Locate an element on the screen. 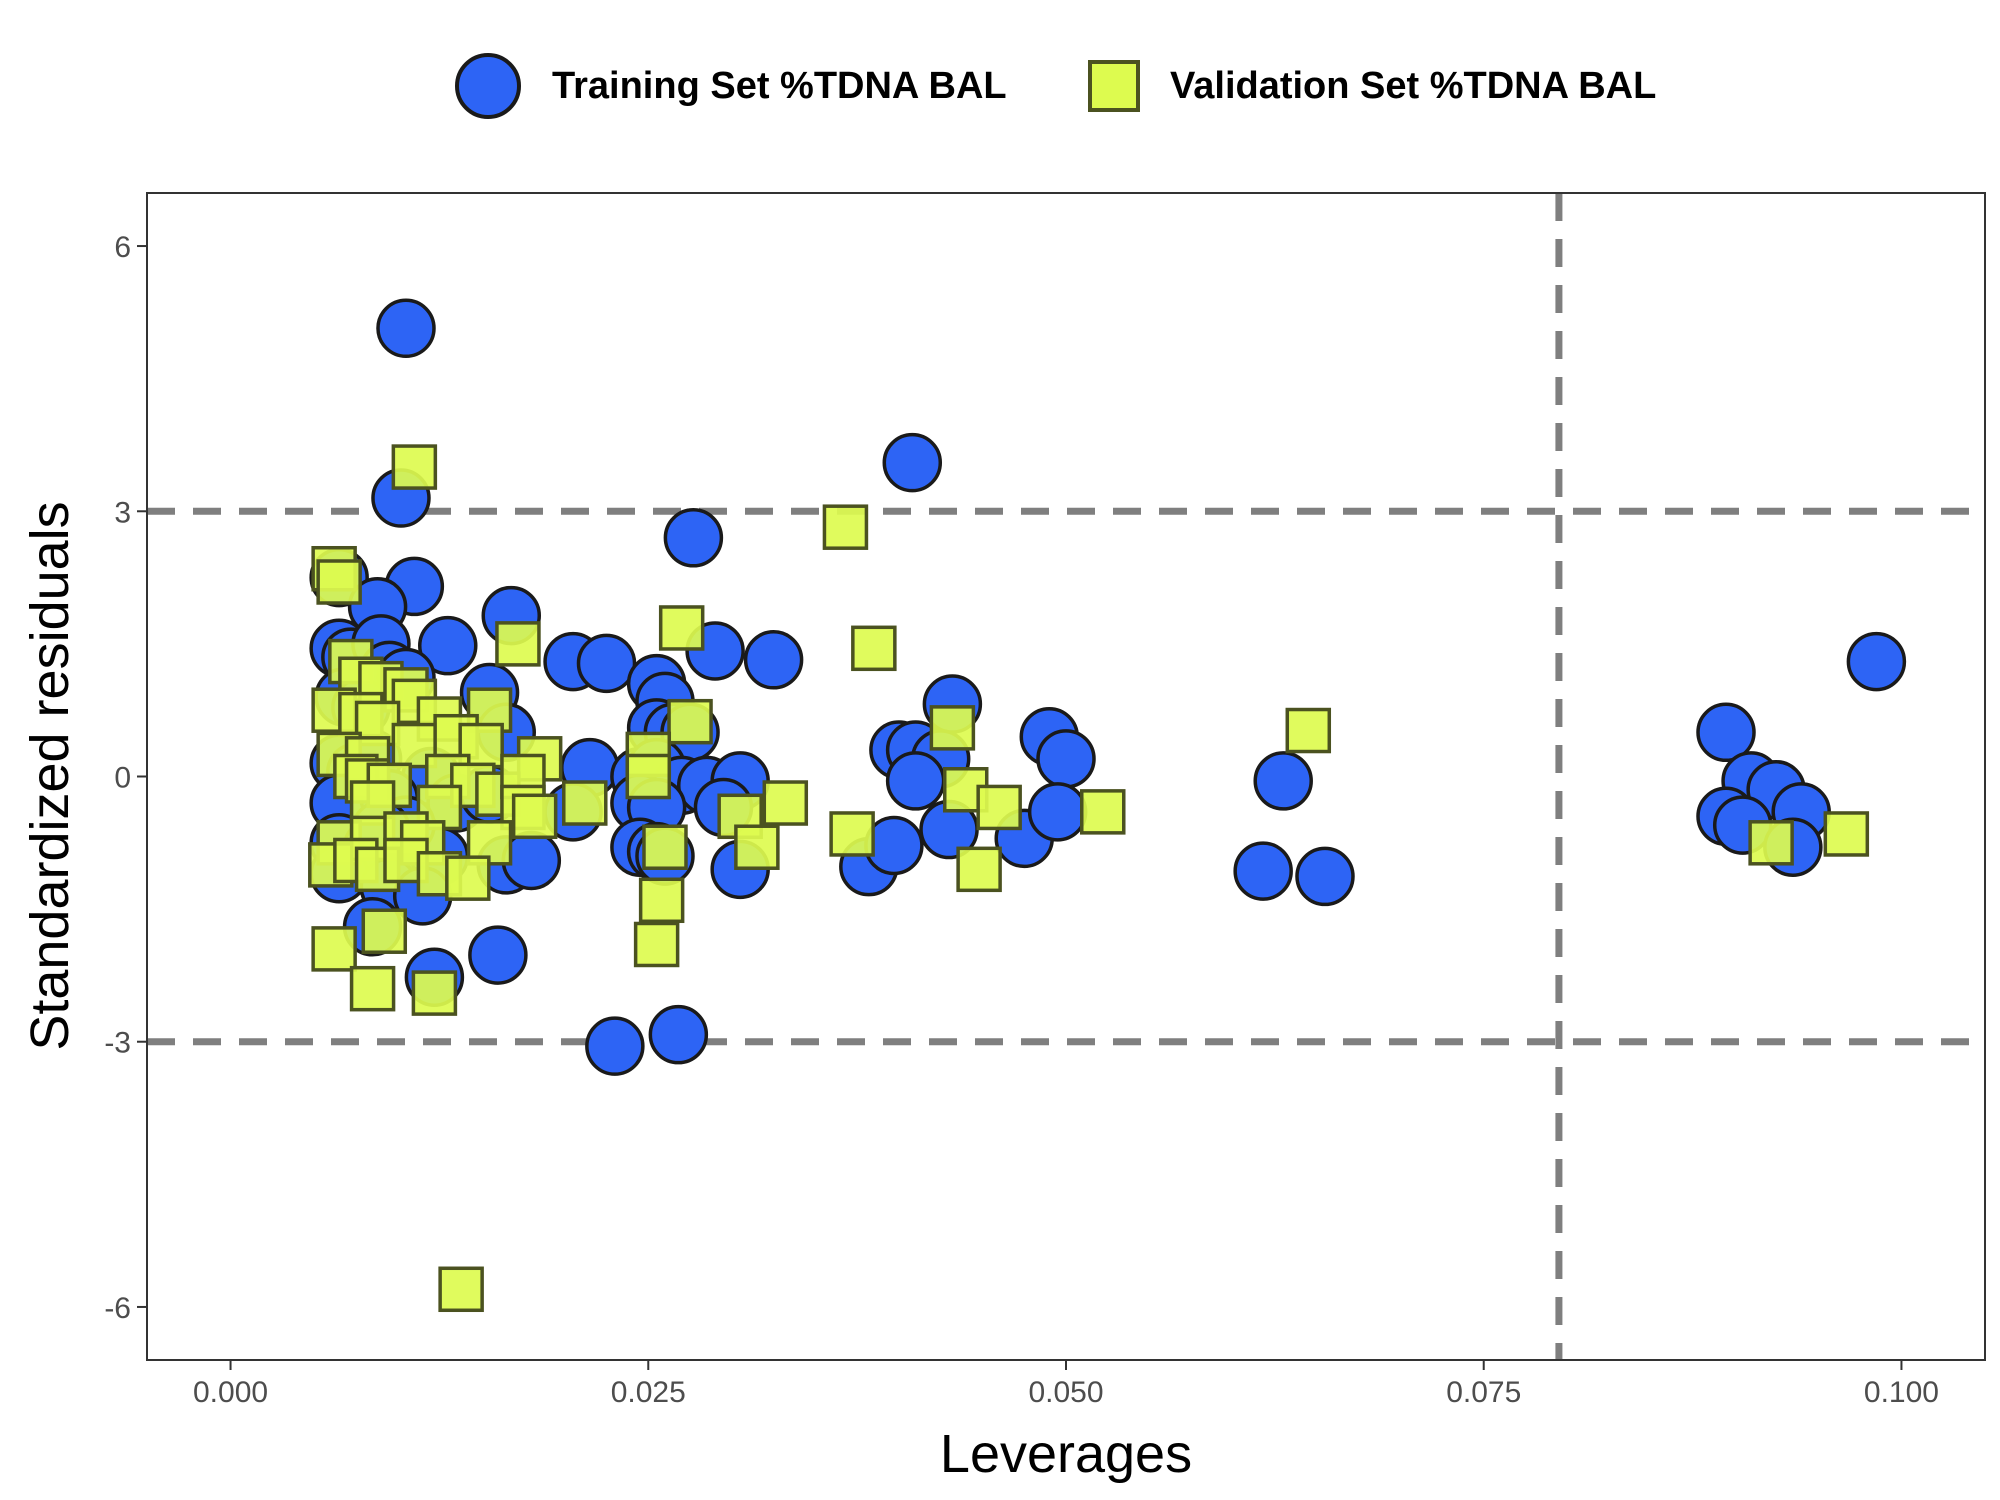 This screenshot has height=1500, width=2000. legend-training-label: Training Set %TDNA BAL is located at coordinates (779, 86).